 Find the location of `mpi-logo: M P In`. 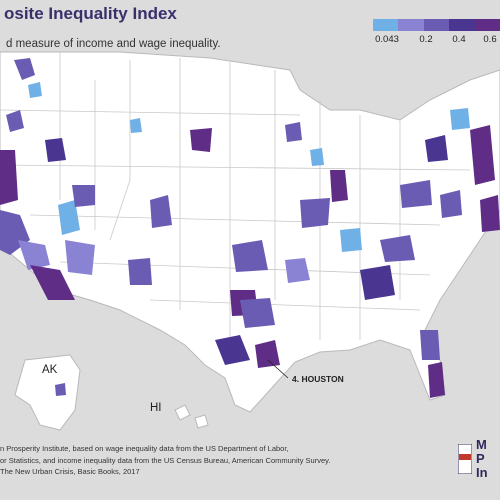

mpi-logo: M P In is located at coordinates (479, 466).